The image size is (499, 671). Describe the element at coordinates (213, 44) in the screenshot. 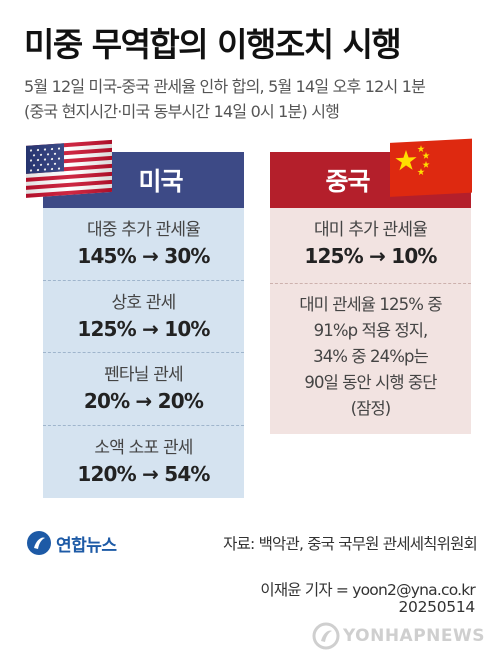

I see `page-title: 미중 무역합의 이행조치 시행` at that location.